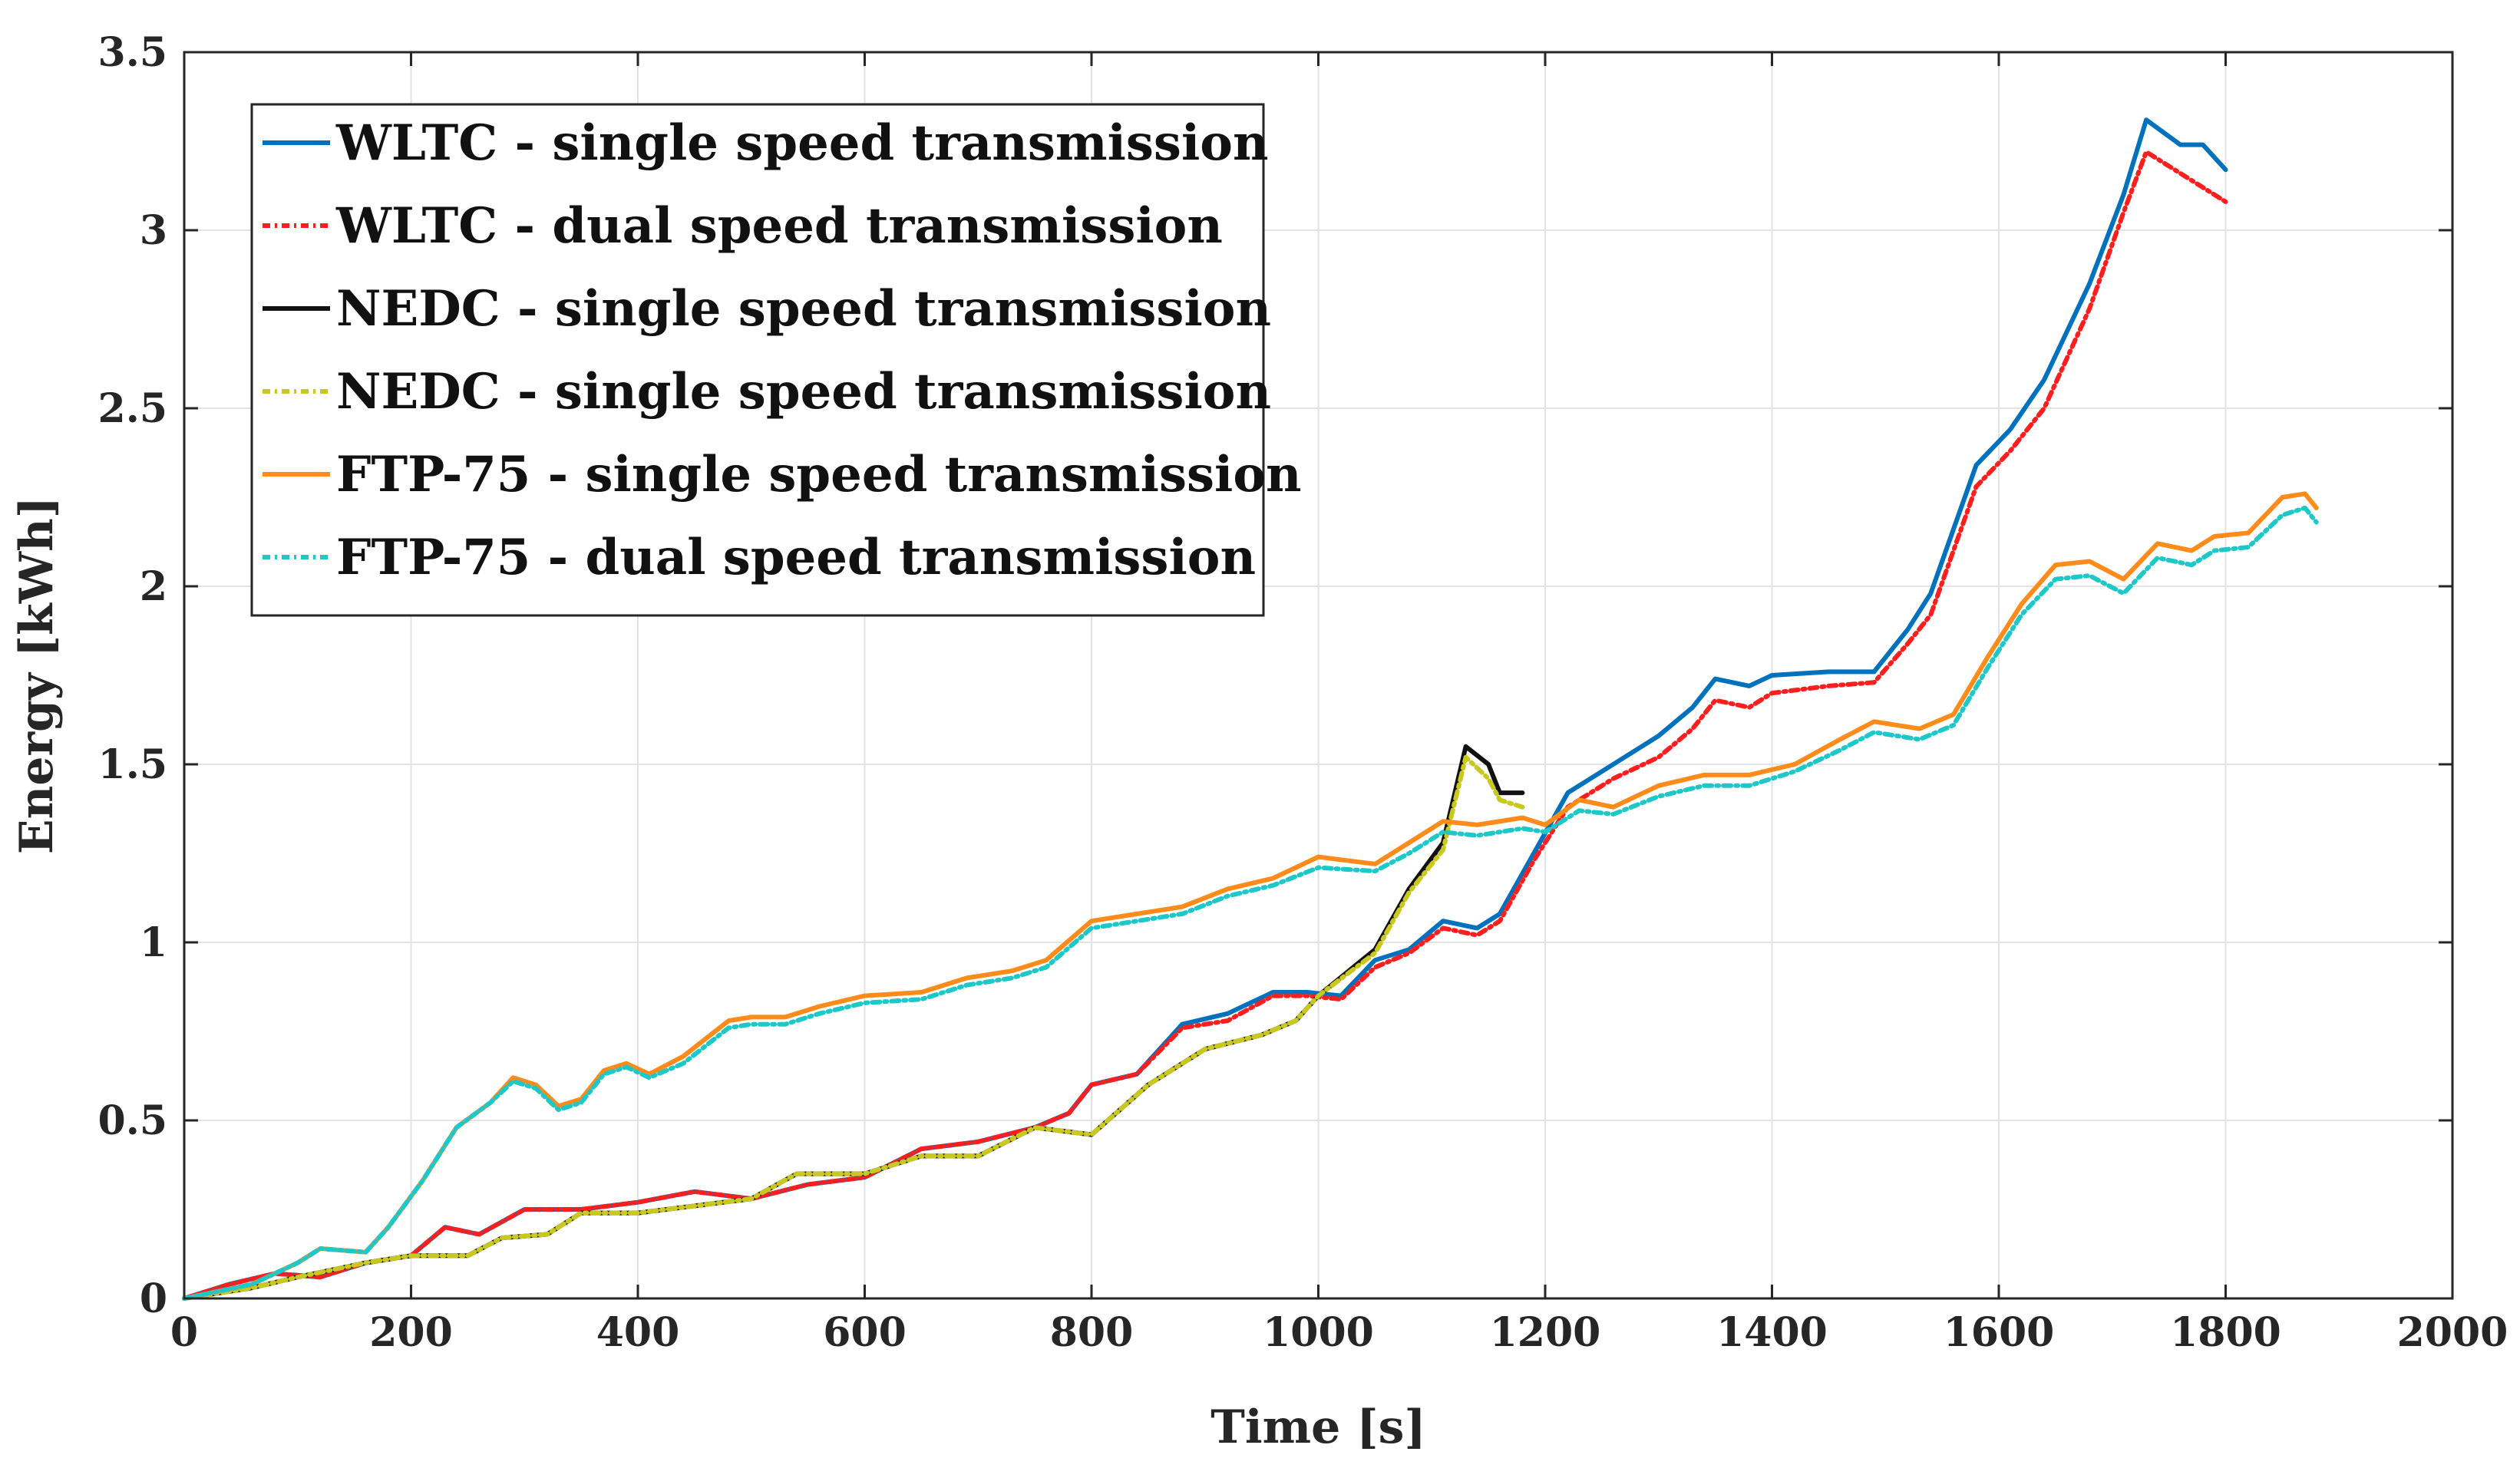  What do you see at coordinates (1092, 1332) in the screenshot?
I see `x-tick-label: 800` at bounding box center [1092, 1332].